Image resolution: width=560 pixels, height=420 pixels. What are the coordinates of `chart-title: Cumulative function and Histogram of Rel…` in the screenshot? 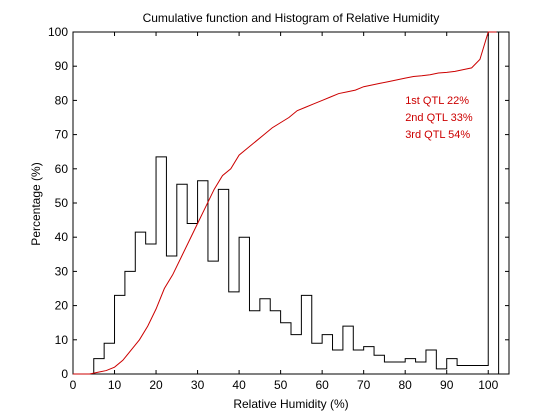 It's located at (291, 18).